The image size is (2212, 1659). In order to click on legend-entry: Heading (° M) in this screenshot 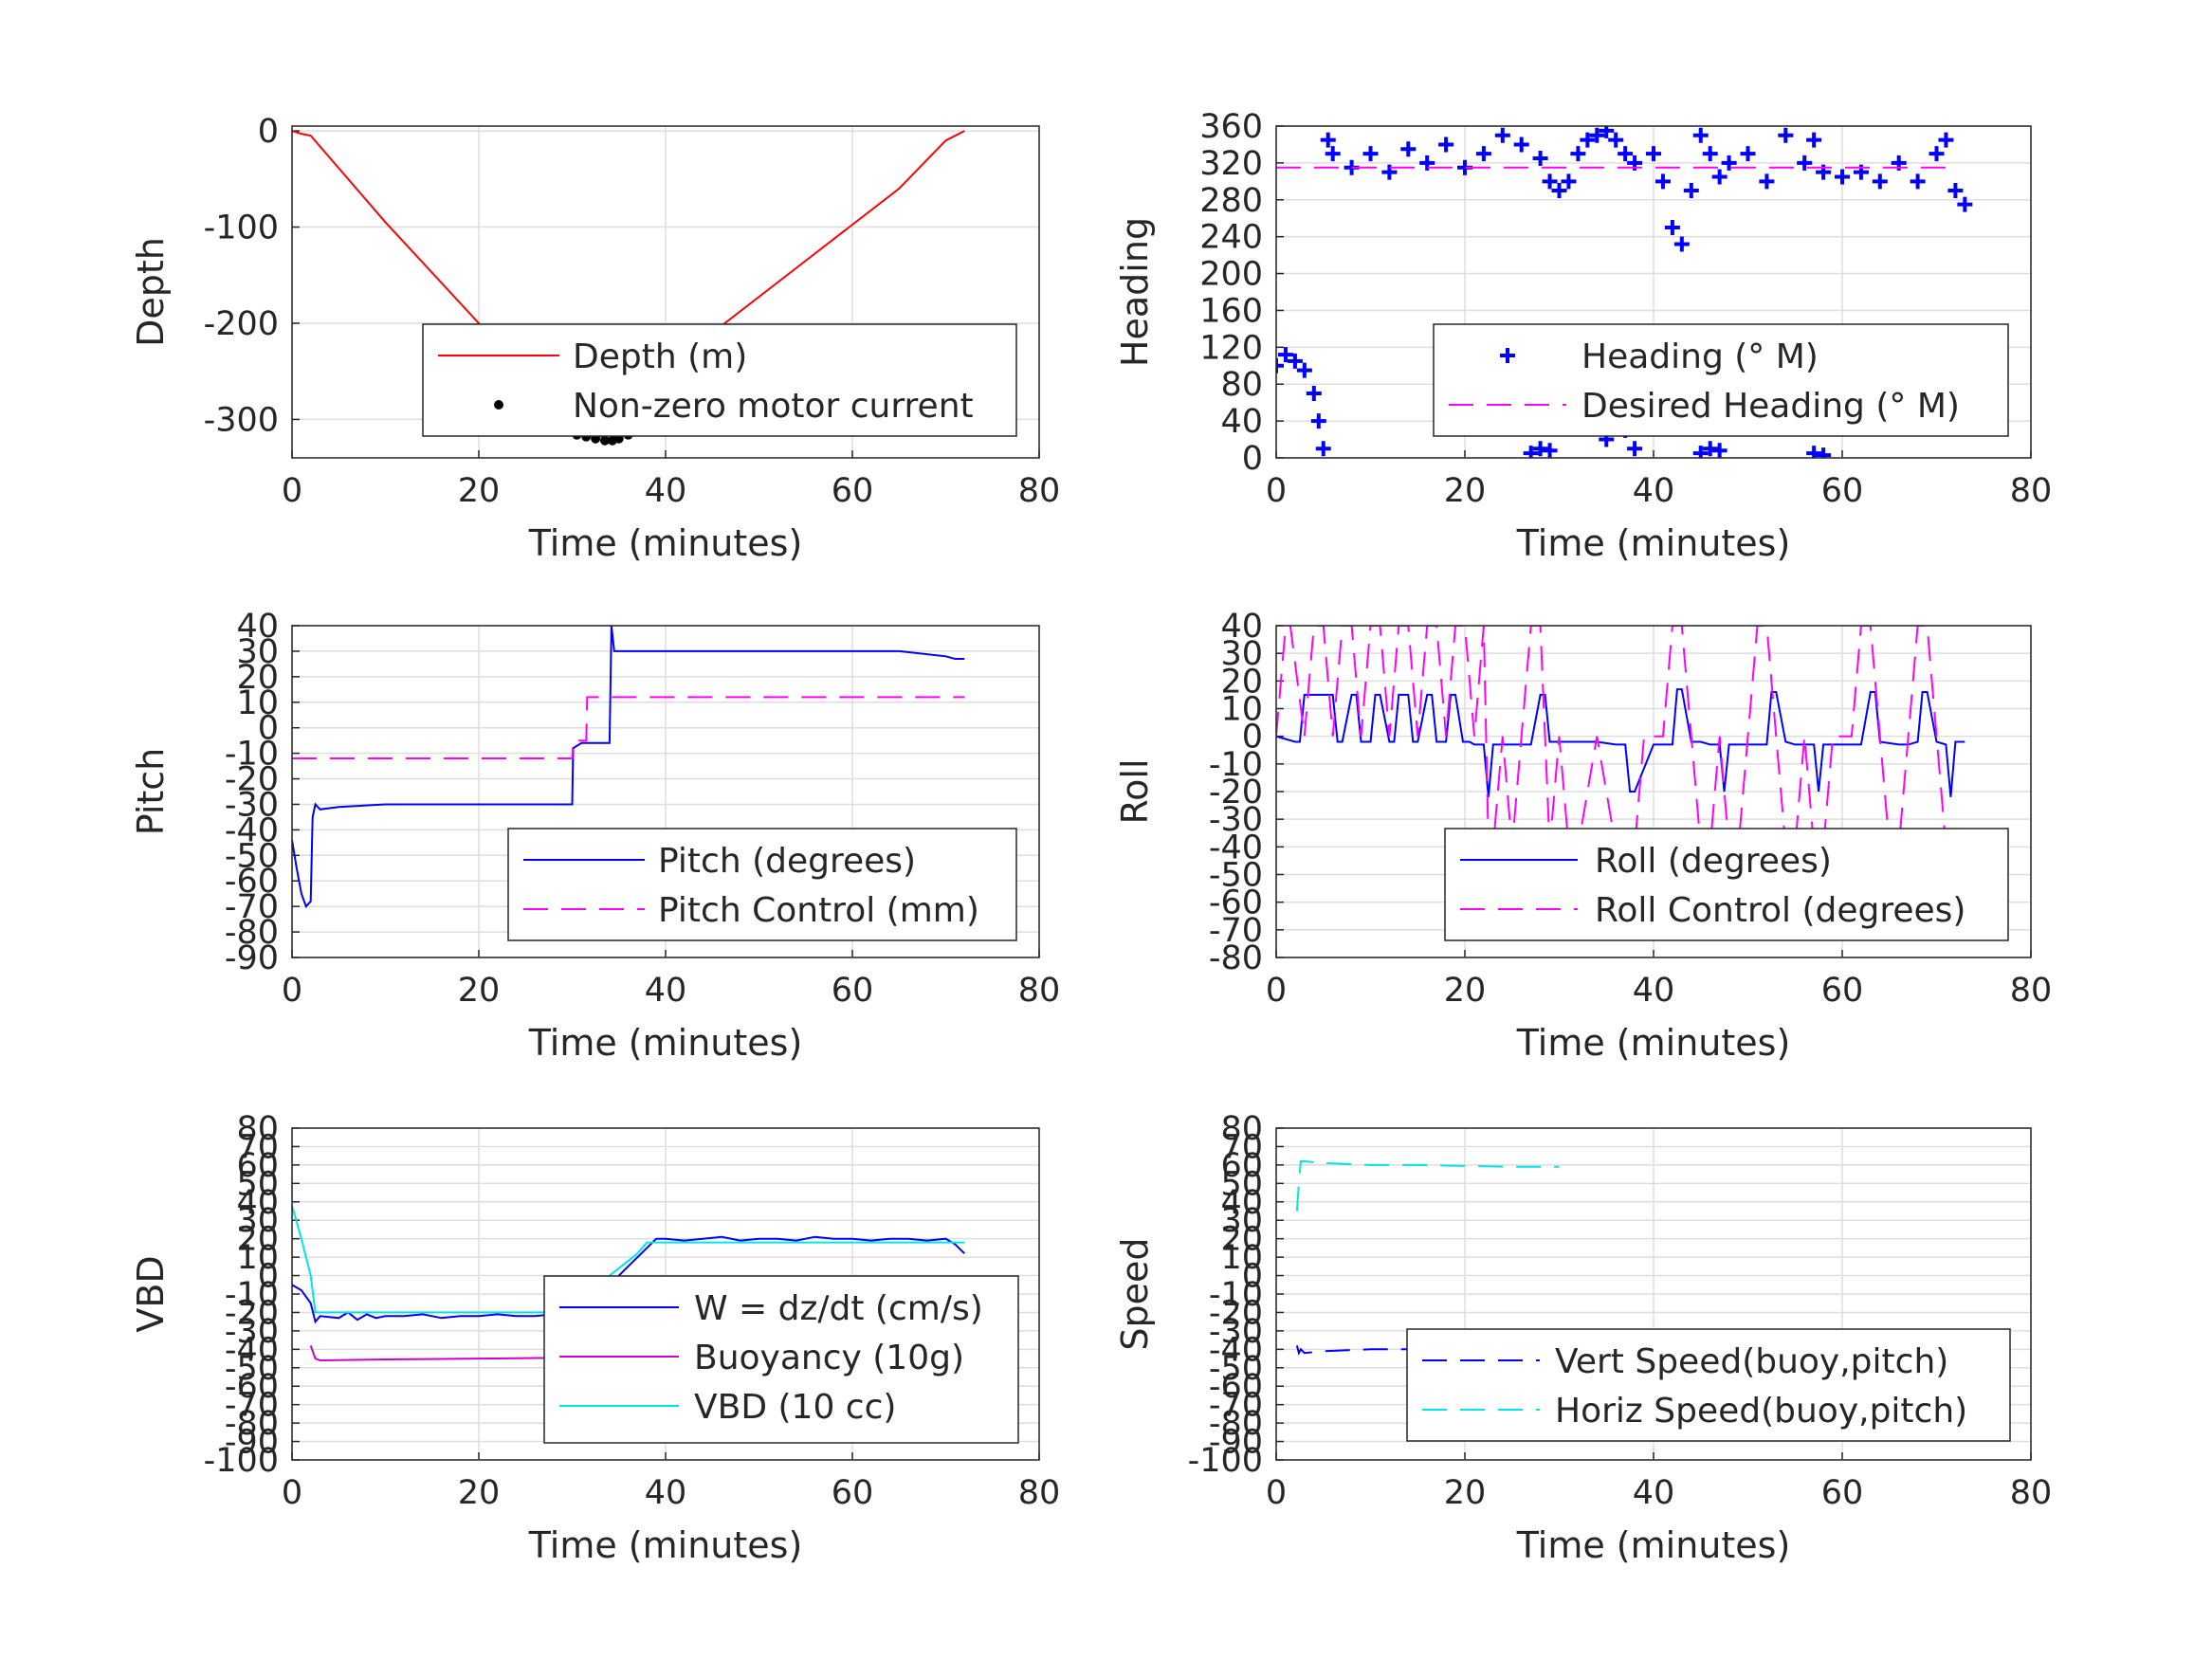, I will do `click(1700, 356)`.